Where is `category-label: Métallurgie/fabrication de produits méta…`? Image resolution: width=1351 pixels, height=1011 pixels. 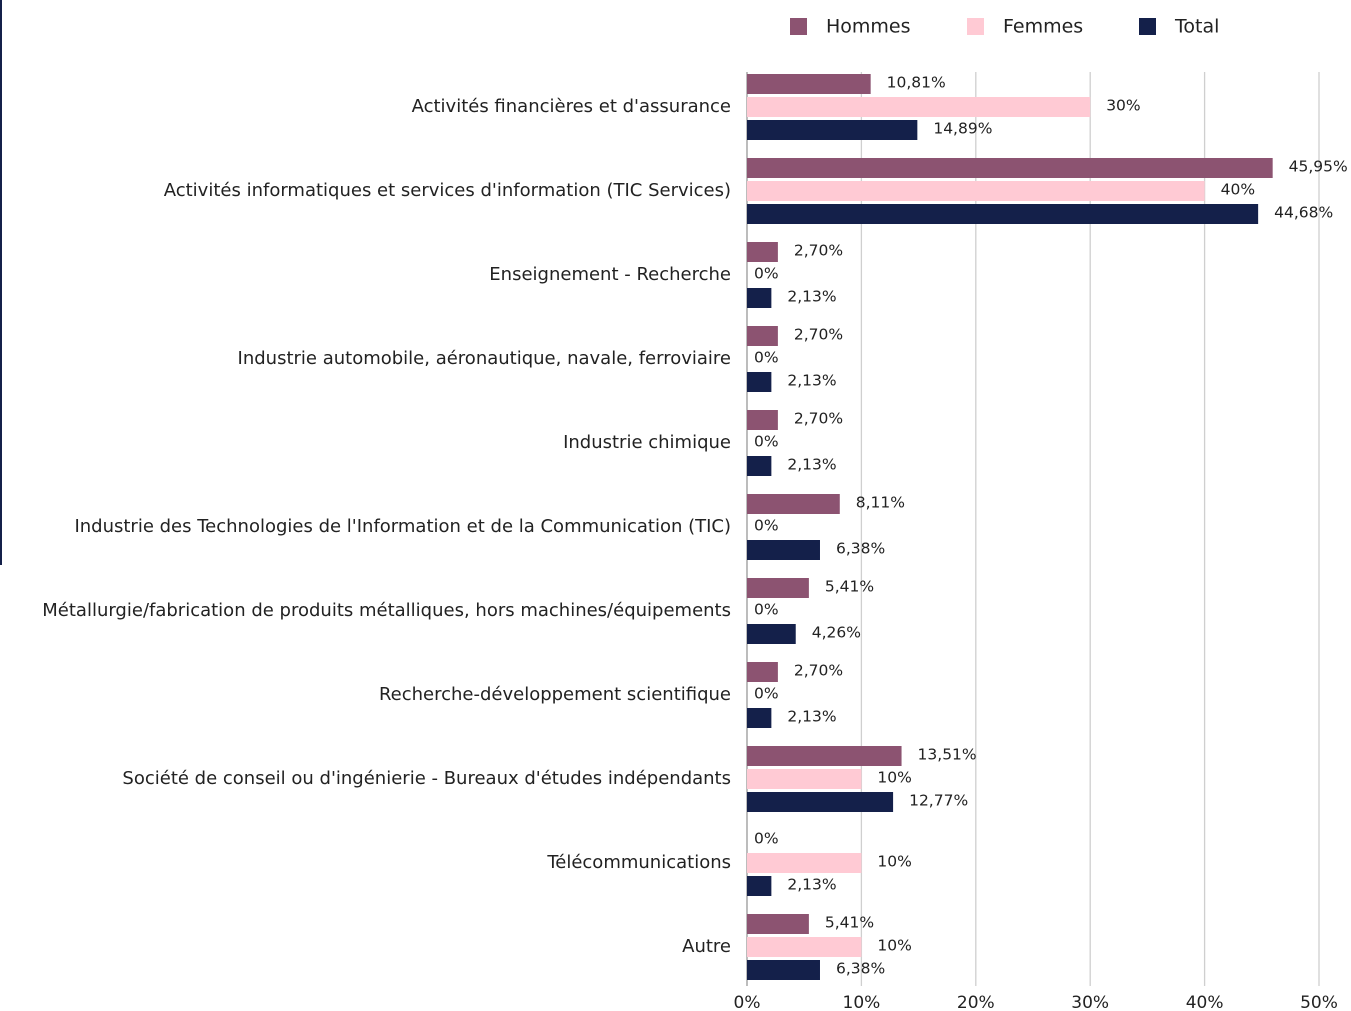 category-label: Métallurgie/fabrication de produits méta… is located at coordinates (386, 610).